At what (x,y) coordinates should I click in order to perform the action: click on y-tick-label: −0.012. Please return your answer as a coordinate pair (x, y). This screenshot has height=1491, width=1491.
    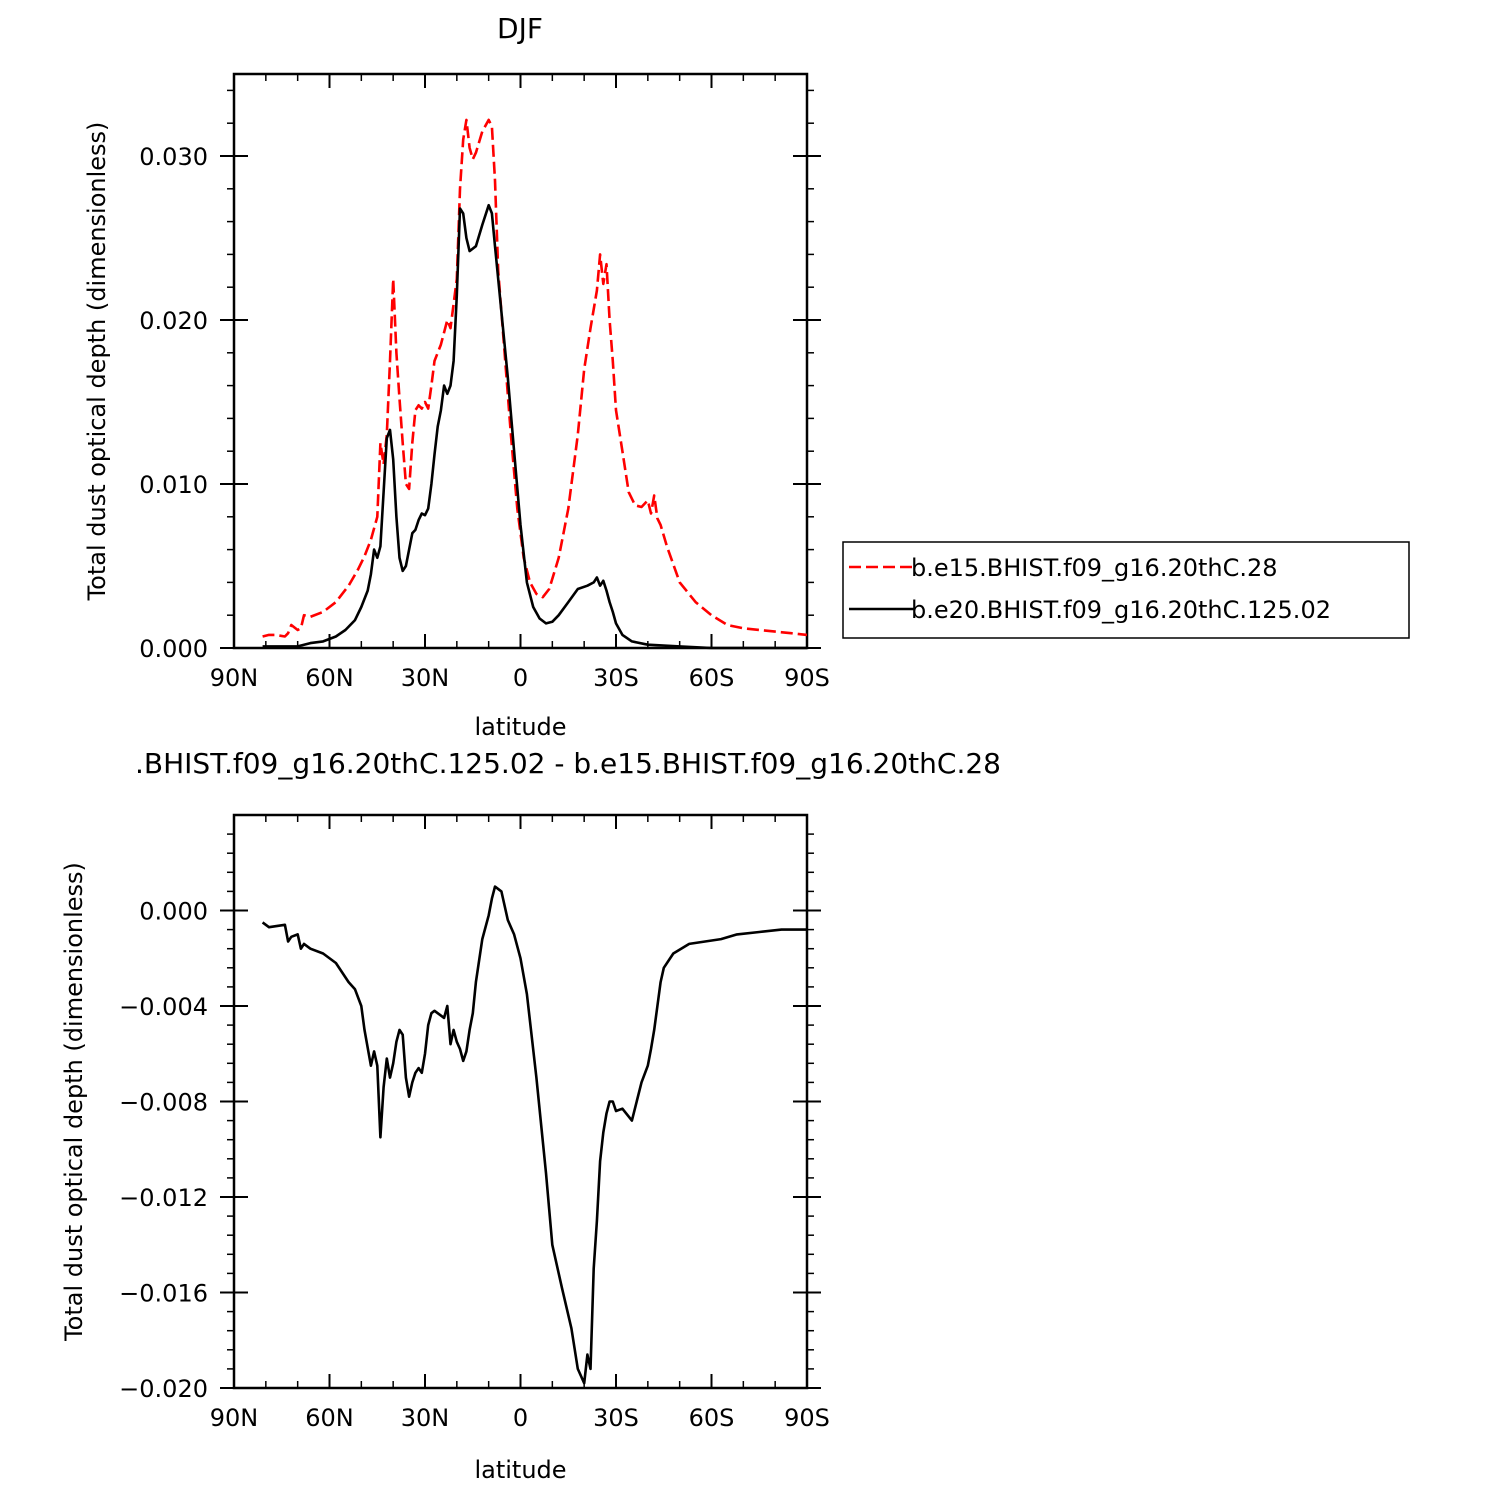
    Looking at the image, I should click on (163, 1198).